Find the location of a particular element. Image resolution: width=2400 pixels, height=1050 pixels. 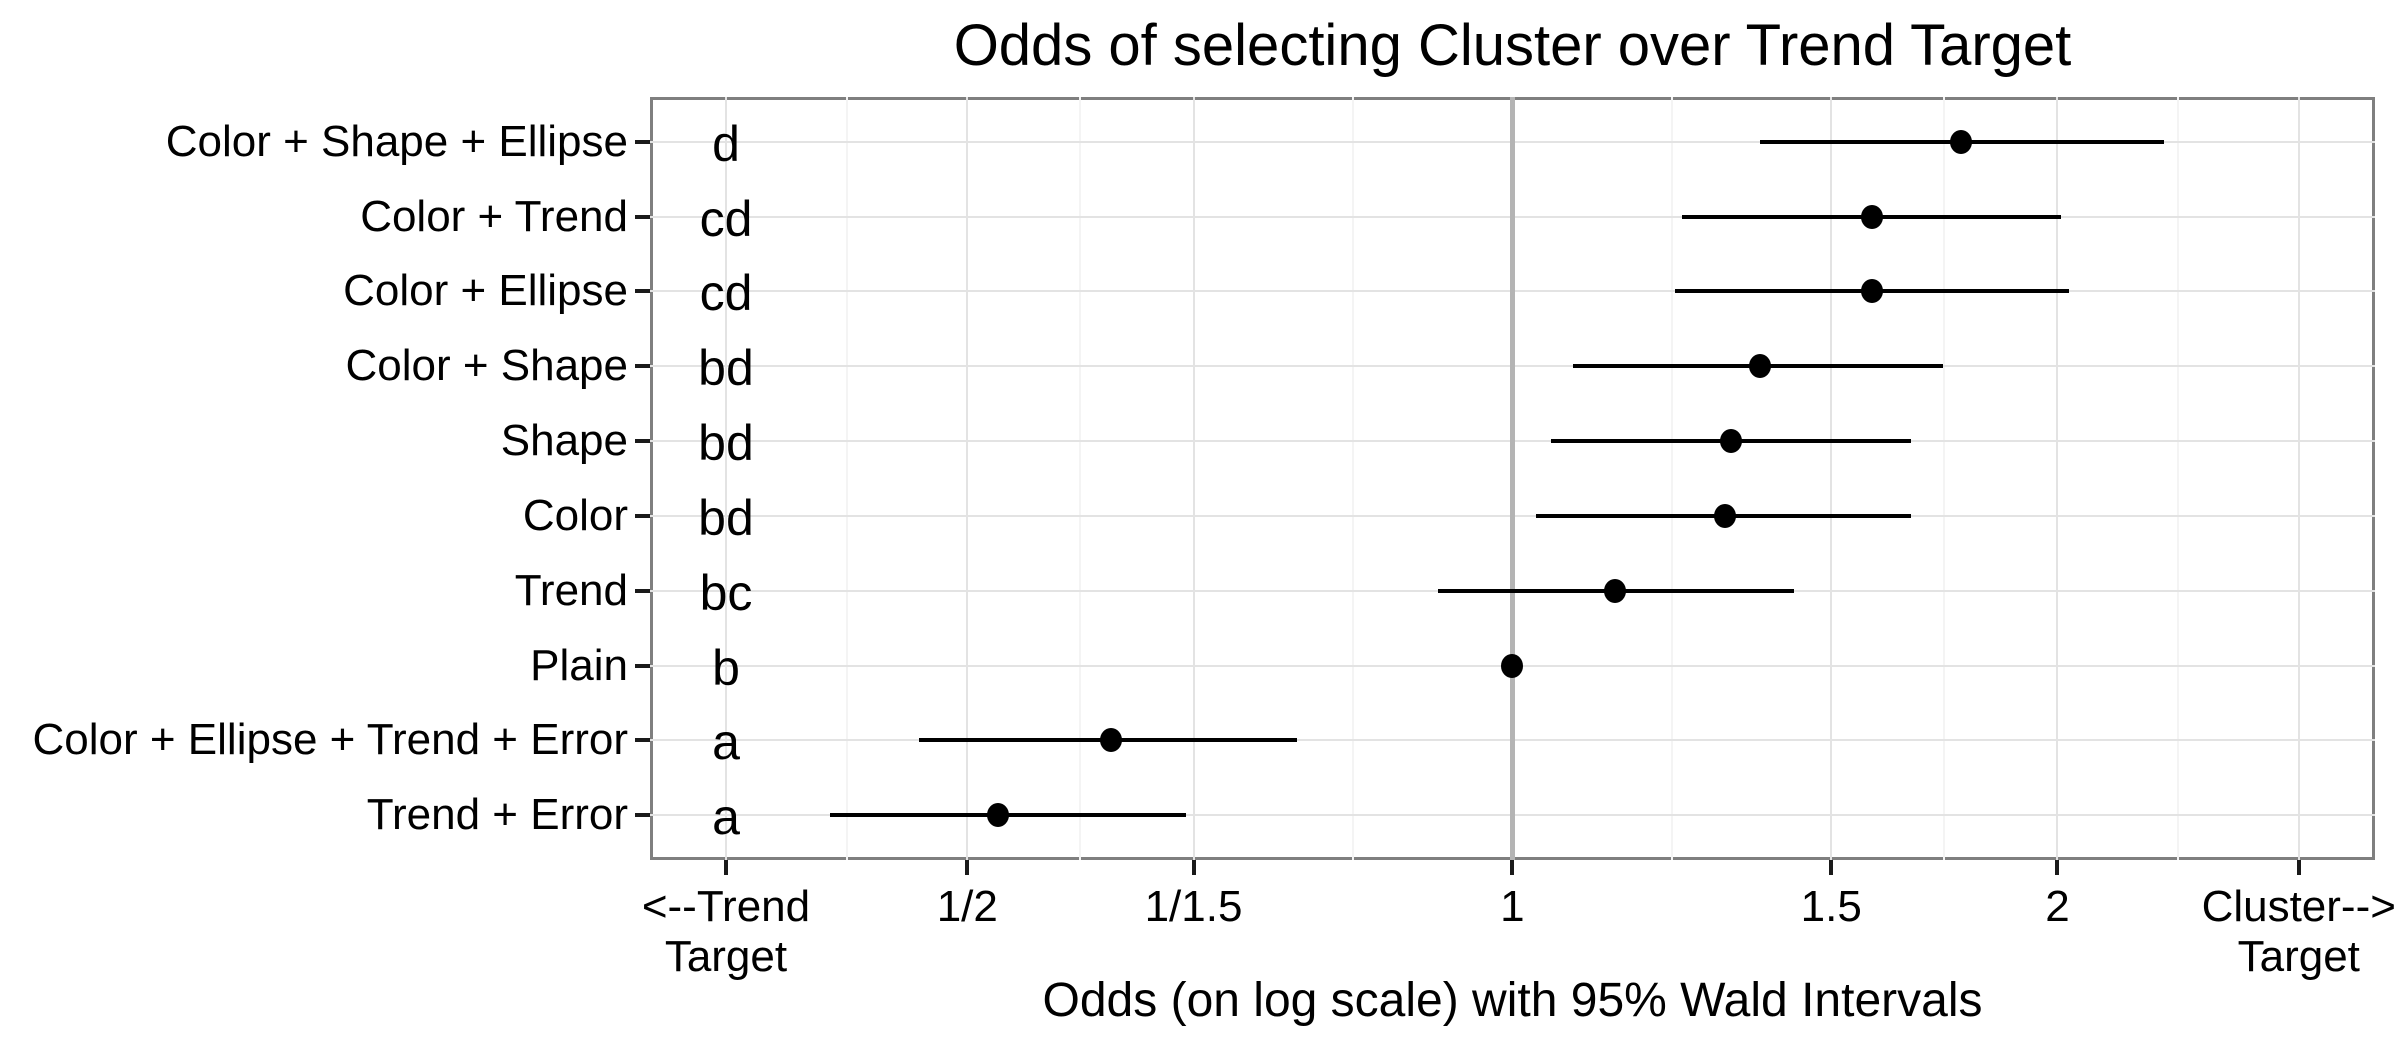

y-axis-category-label: Color + Ellipse + Trend + Error is located at coordinates (330, 740).